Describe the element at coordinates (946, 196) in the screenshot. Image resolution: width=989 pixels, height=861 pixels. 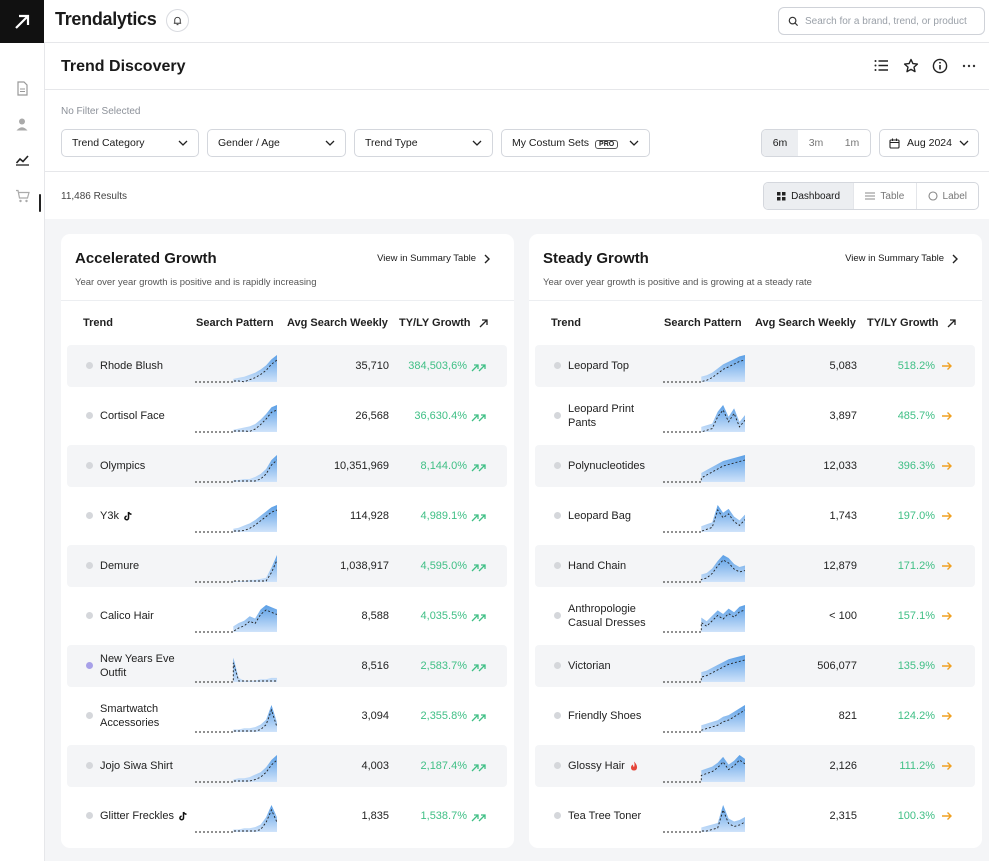
I see `view-label: Label` at that location.